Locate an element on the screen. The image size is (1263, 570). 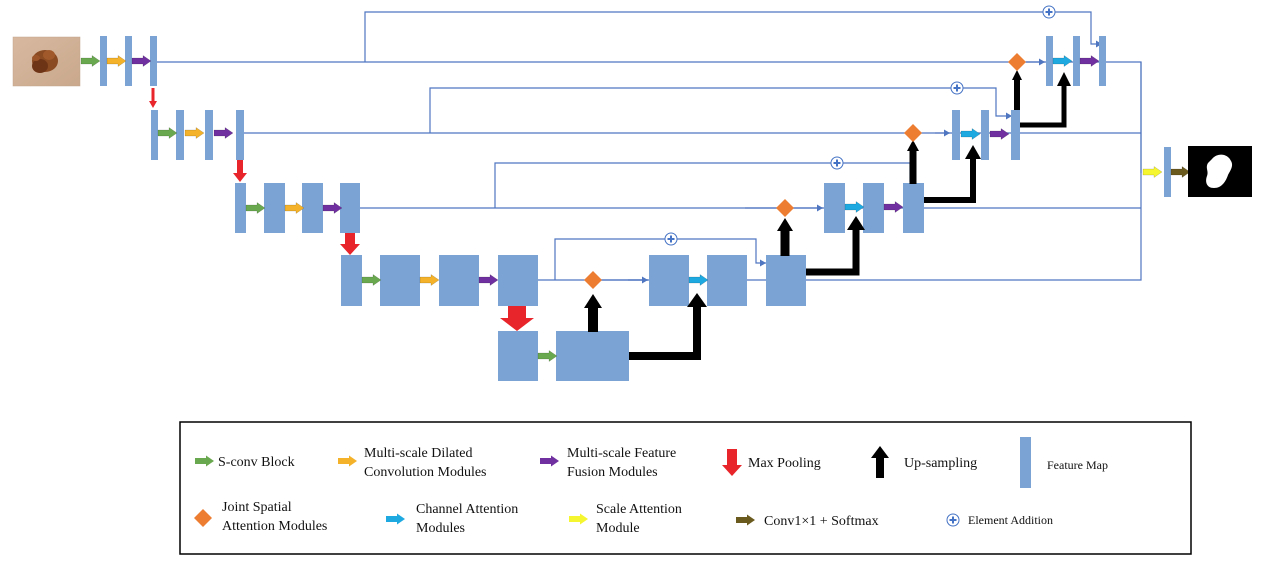
conv-softmax-arrow is located at coordinates (1180, 172).